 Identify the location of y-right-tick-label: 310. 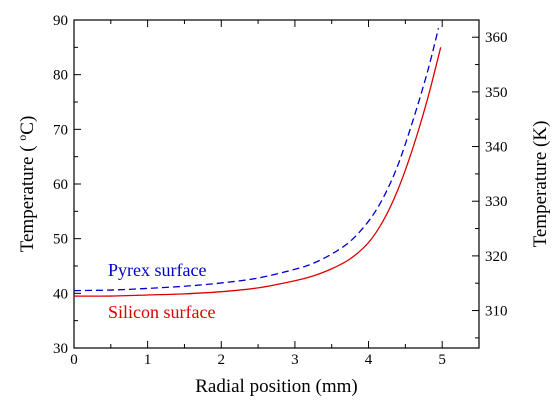
(496, 312).